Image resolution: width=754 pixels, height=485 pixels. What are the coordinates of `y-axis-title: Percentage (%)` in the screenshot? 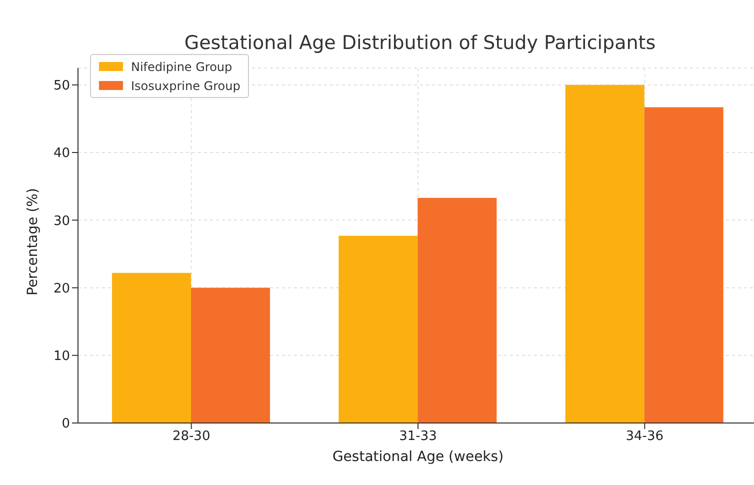 It's located at (32, 242).